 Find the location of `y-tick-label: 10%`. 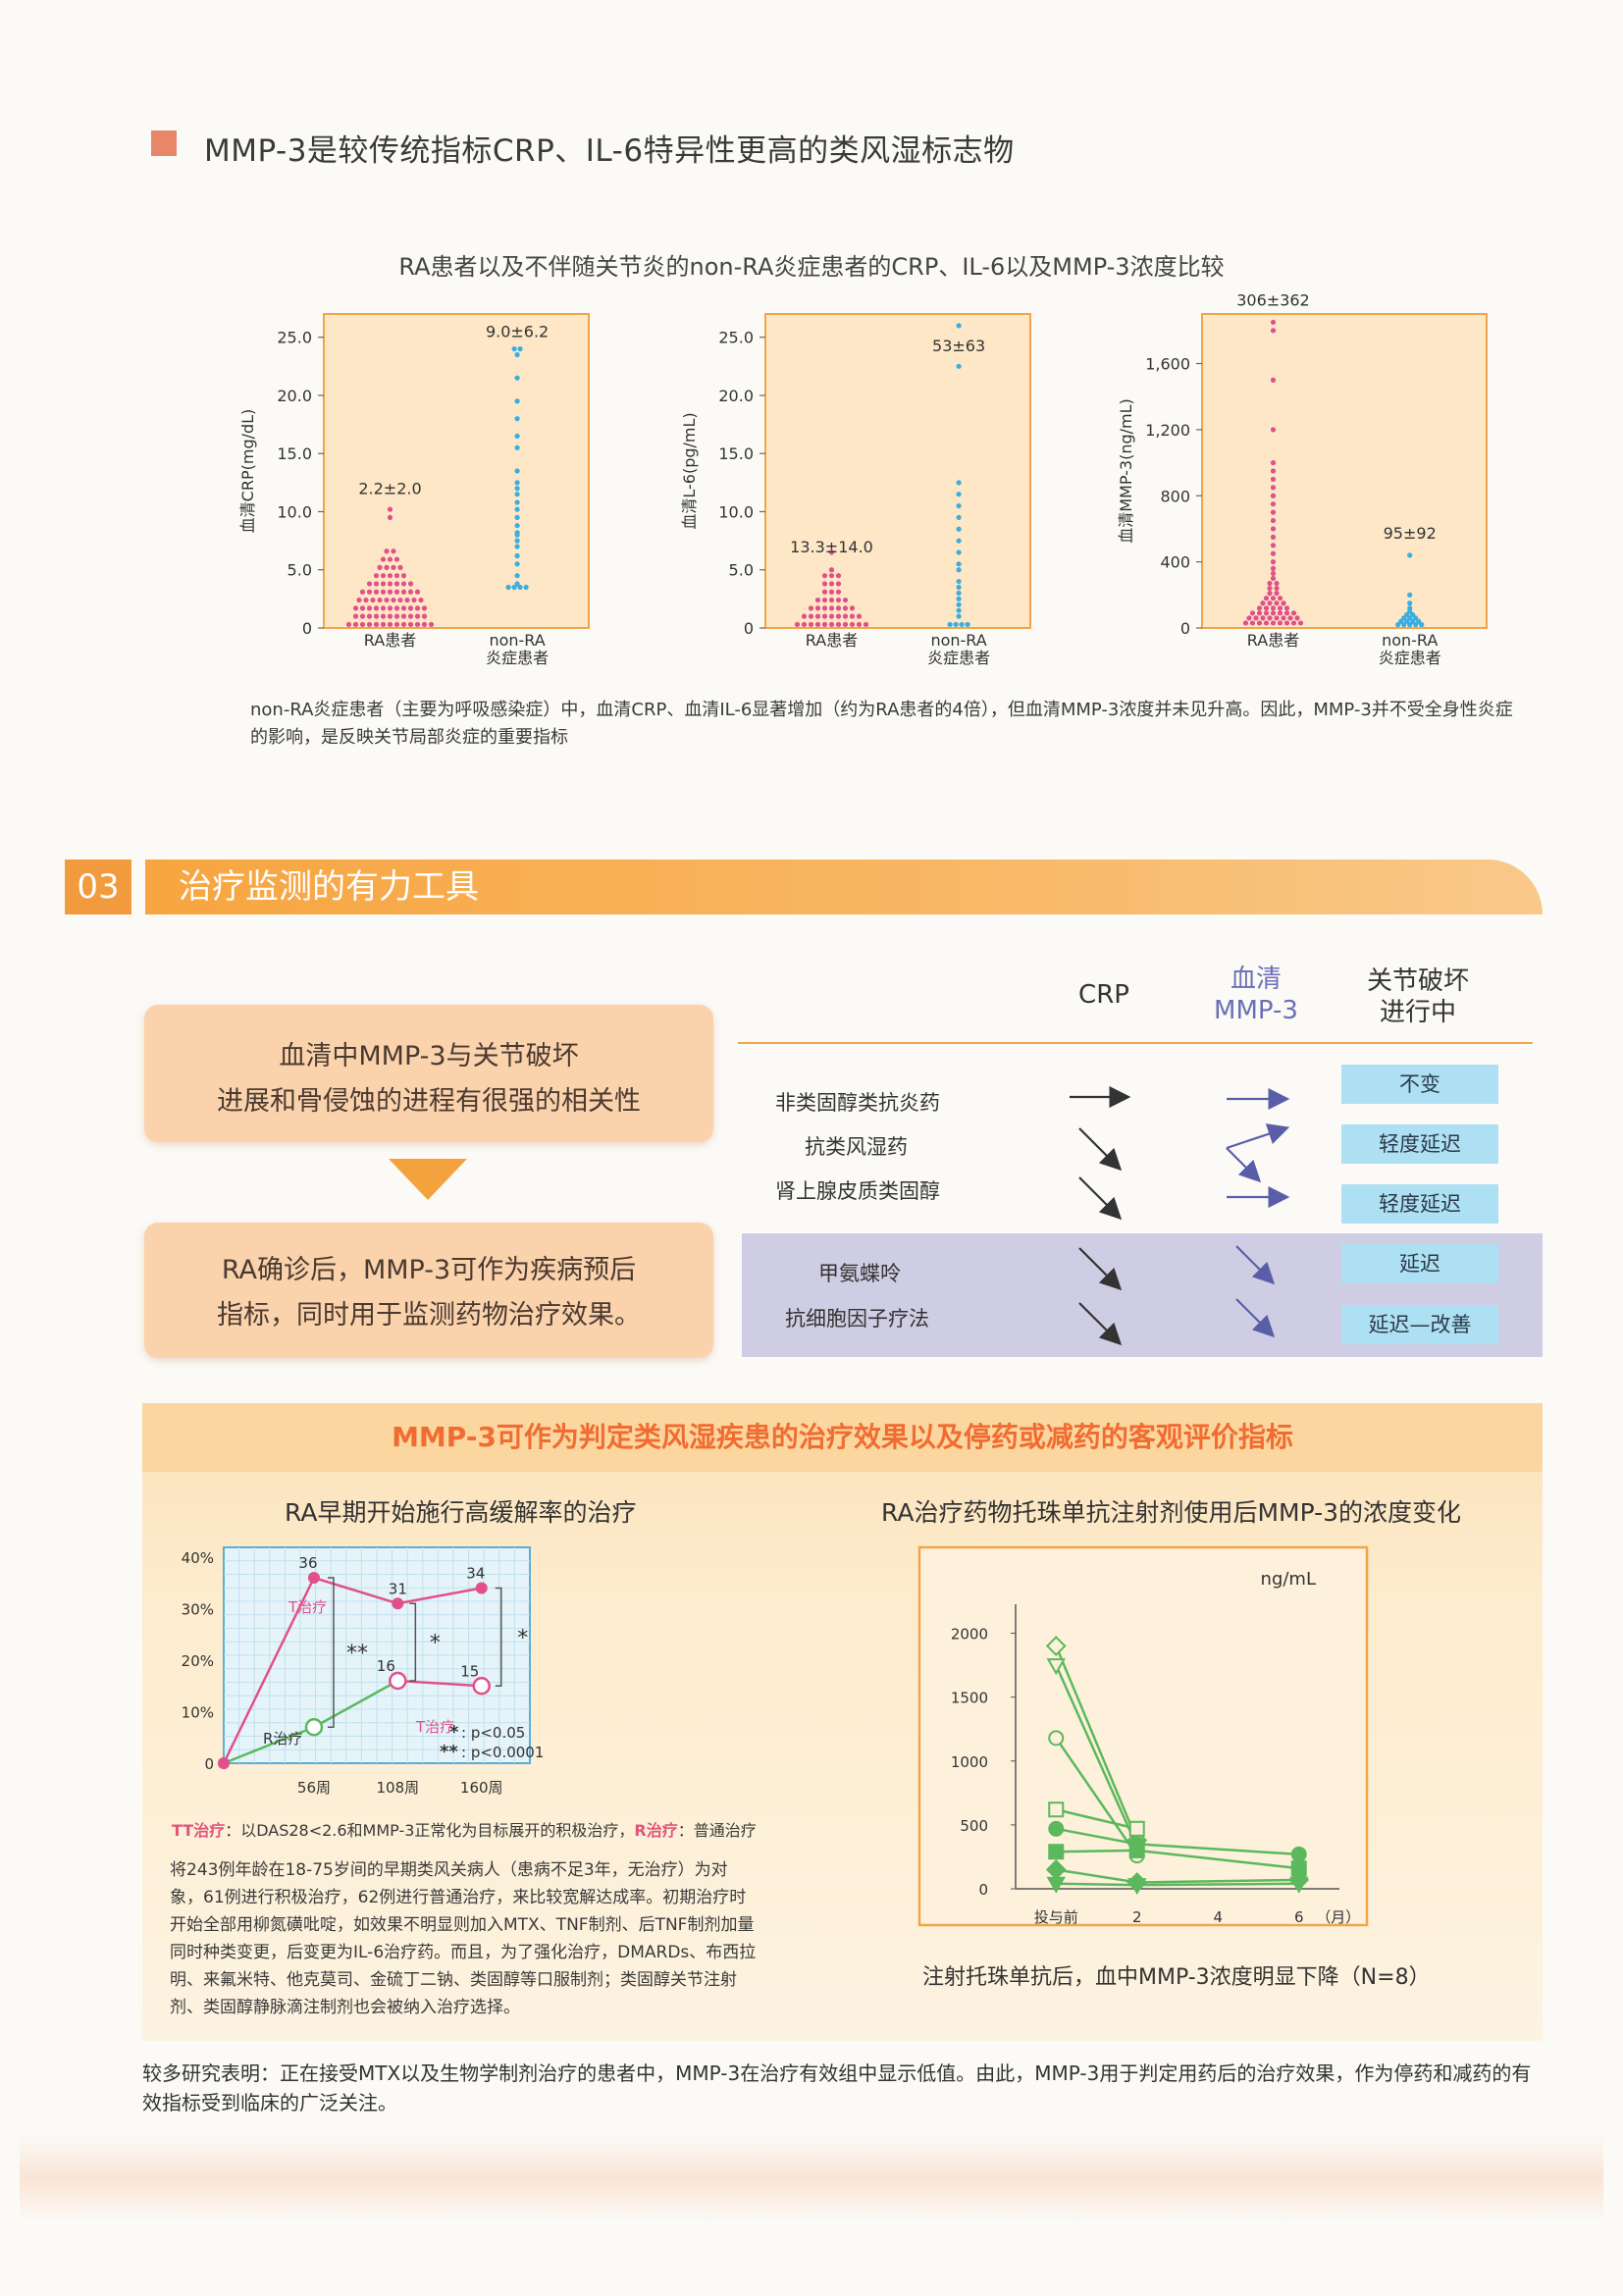

y-tick-label: 10% is located at coordinates (198, 1713).